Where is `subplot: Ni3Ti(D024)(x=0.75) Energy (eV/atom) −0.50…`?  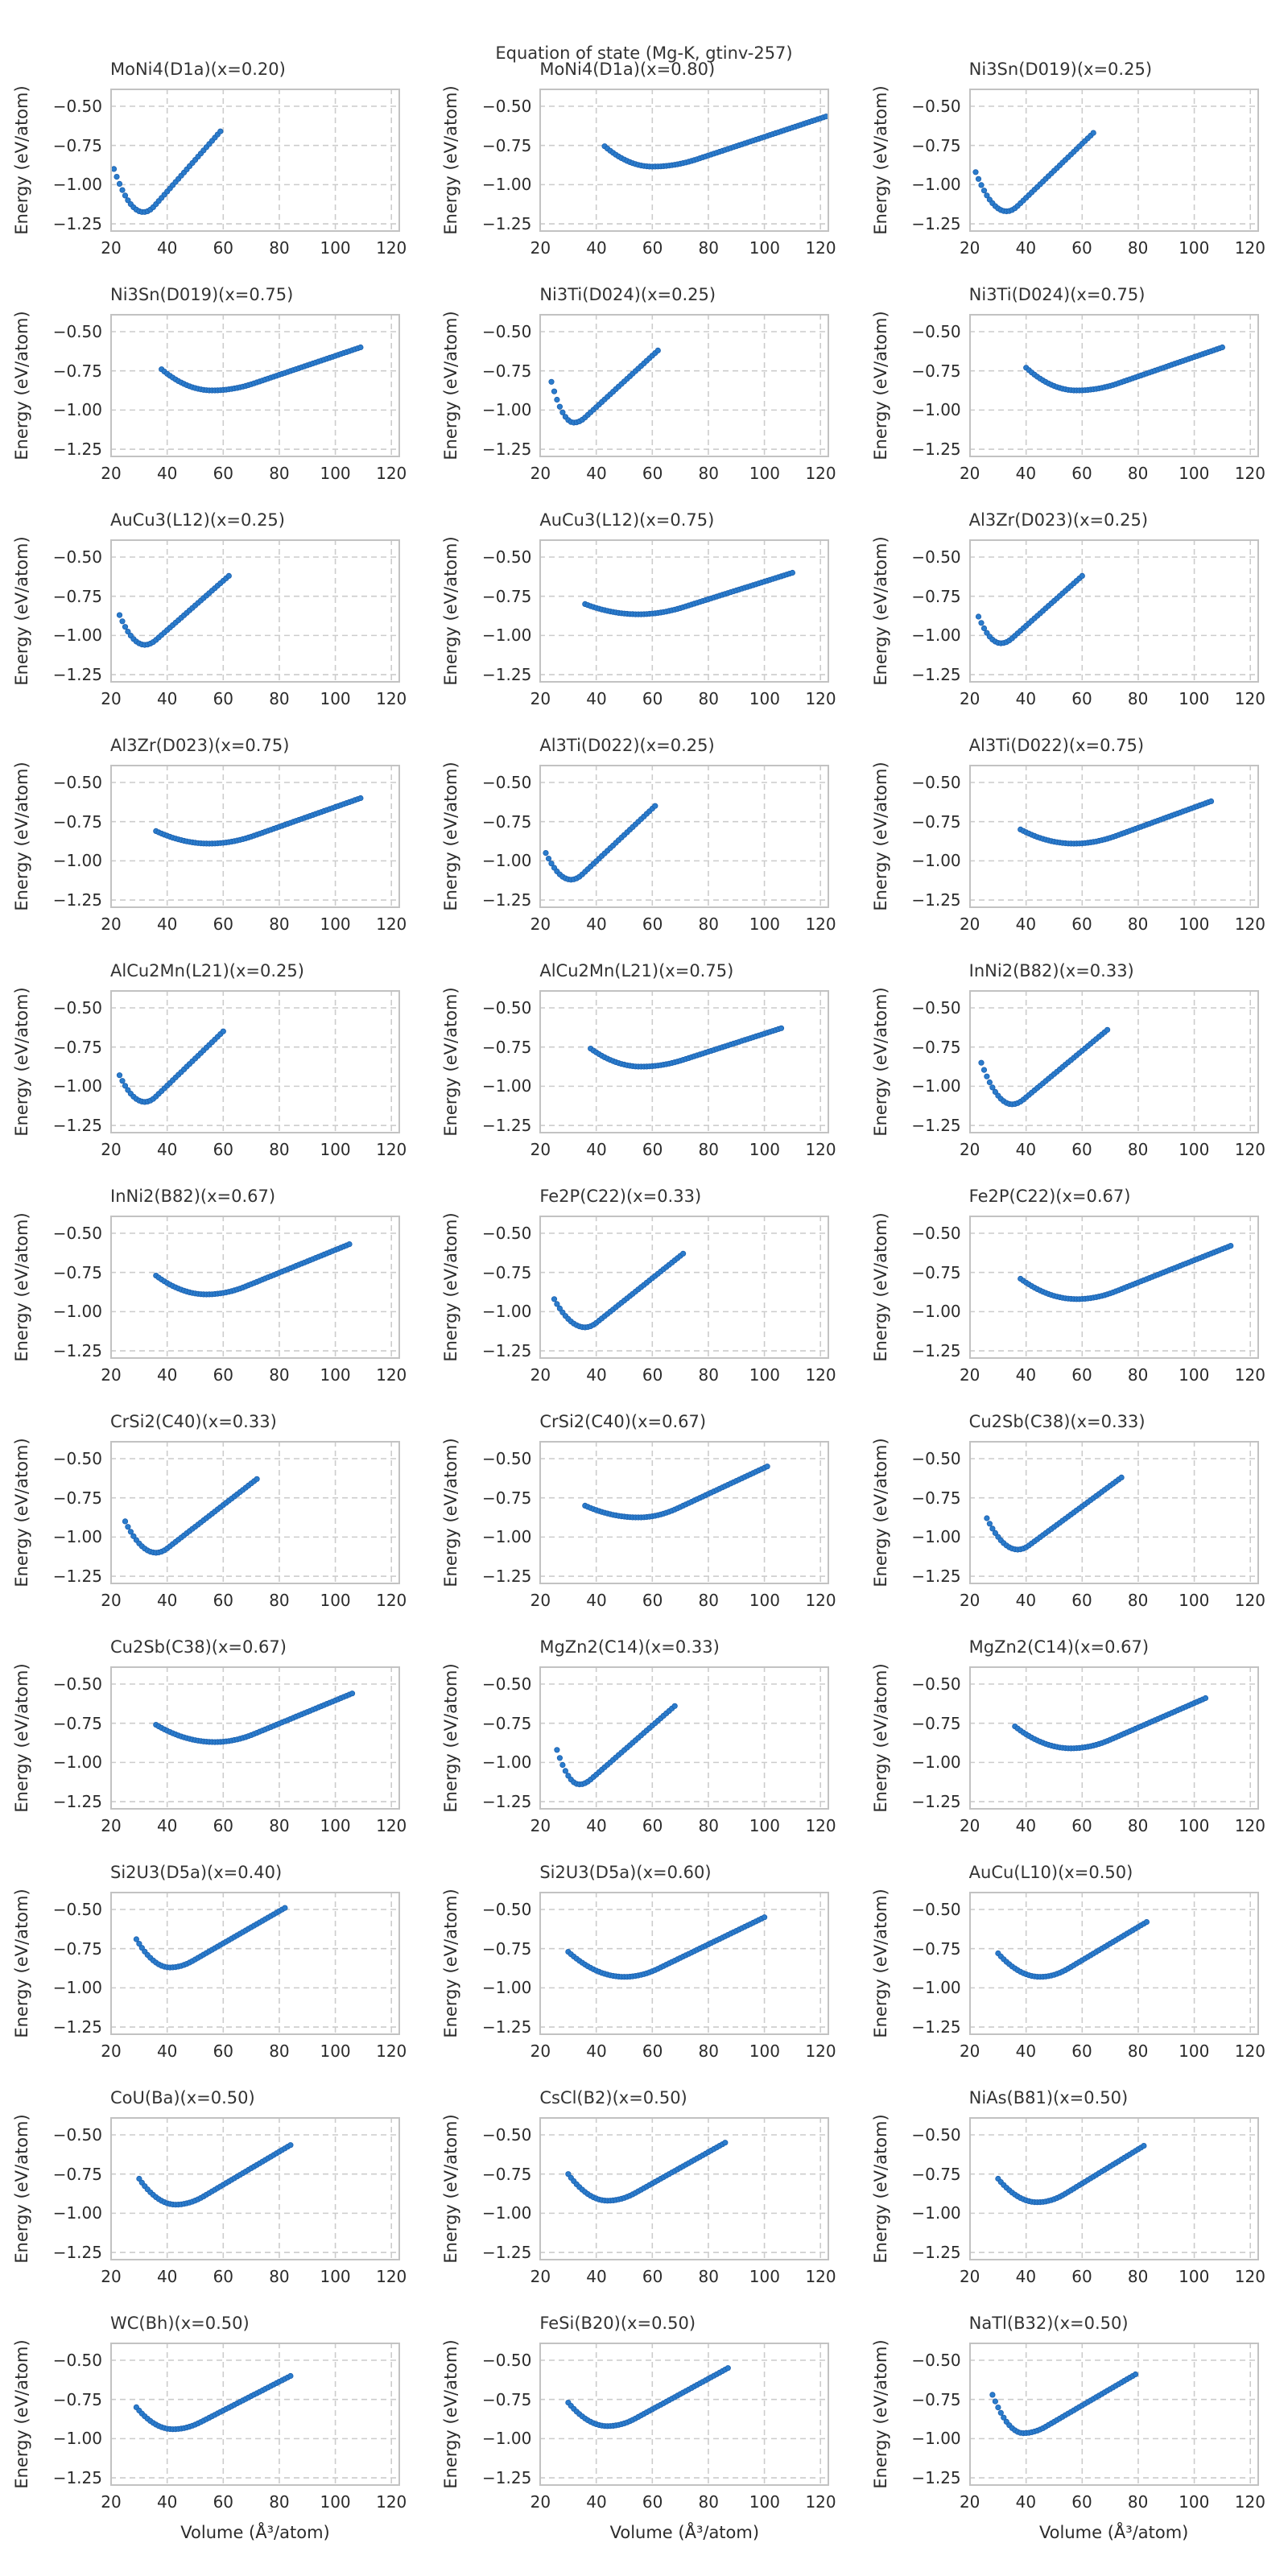 subplot: Ni3Ti(D024)(x=0.75) Energy (eV/atom) −0.50… is located at coordinates (1073, 376).